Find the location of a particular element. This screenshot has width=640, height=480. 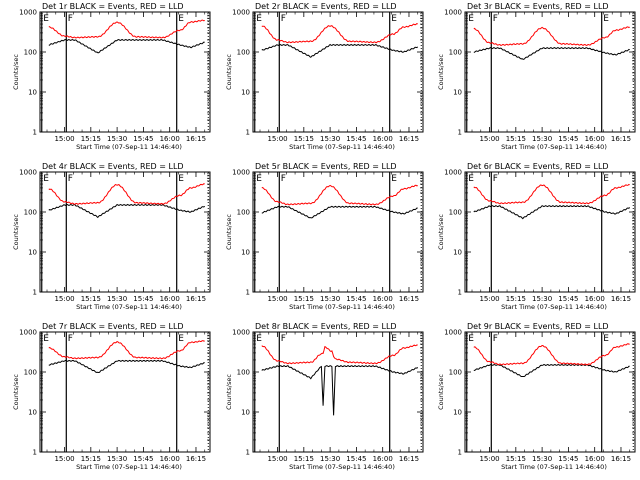

panel-title: Det 4r BLACK = Events, RED = LLD is located at coordinates (113, 166).